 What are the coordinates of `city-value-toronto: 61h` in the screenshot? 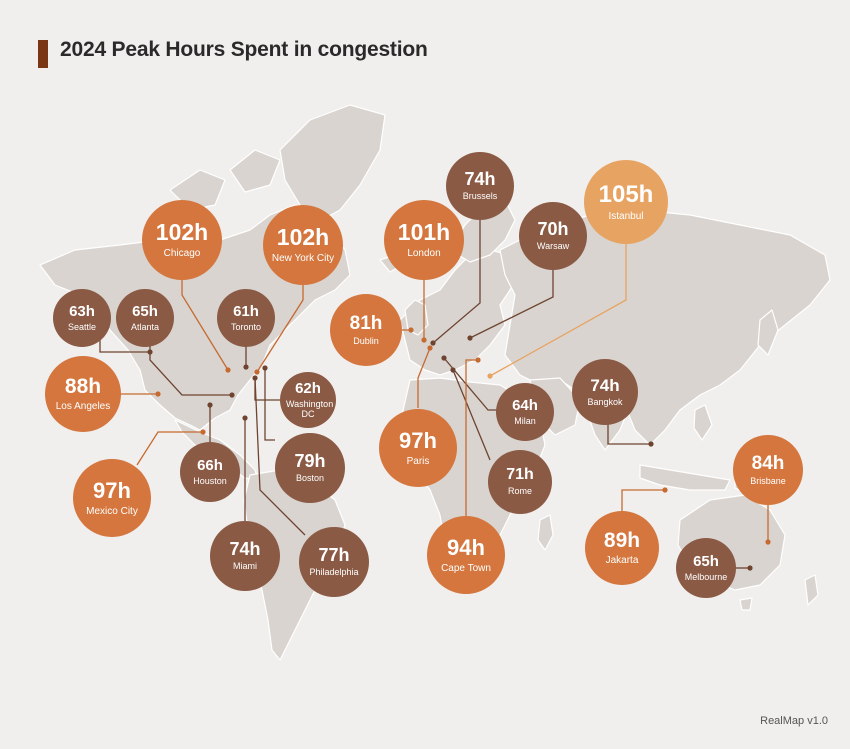 It's located at (246, 311).